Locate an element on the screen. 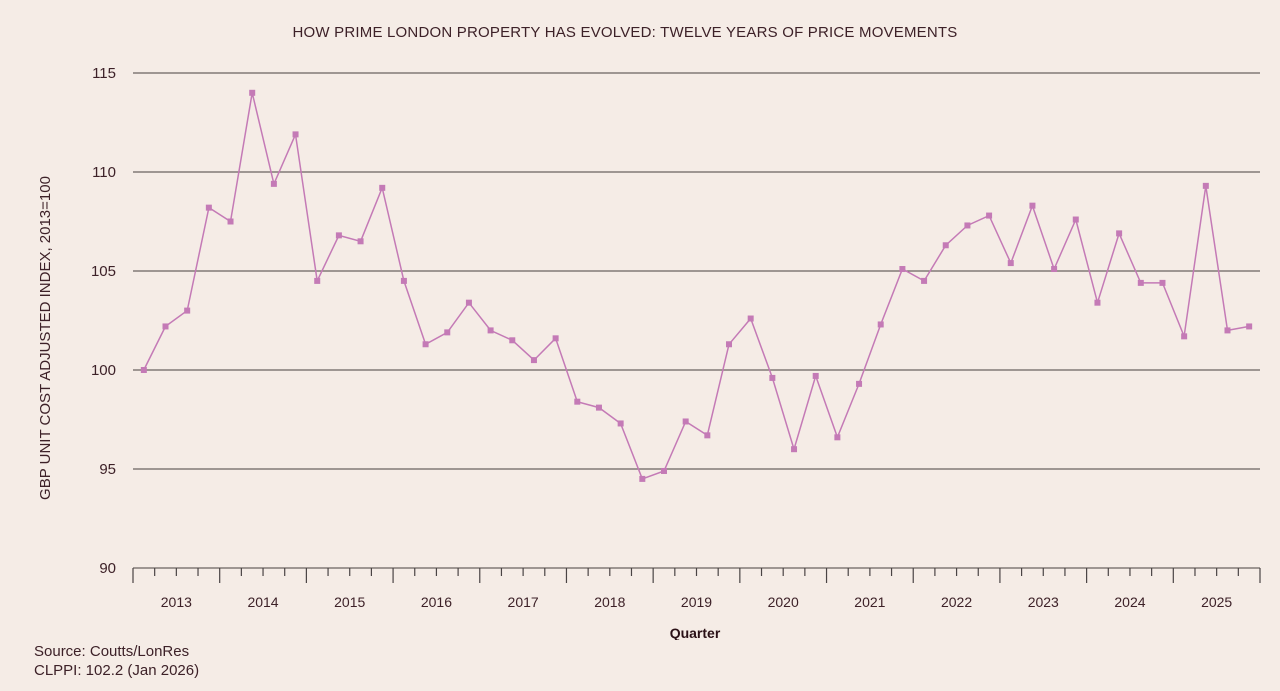  y-tick-label: 115 is located at coordinates (104, 73).